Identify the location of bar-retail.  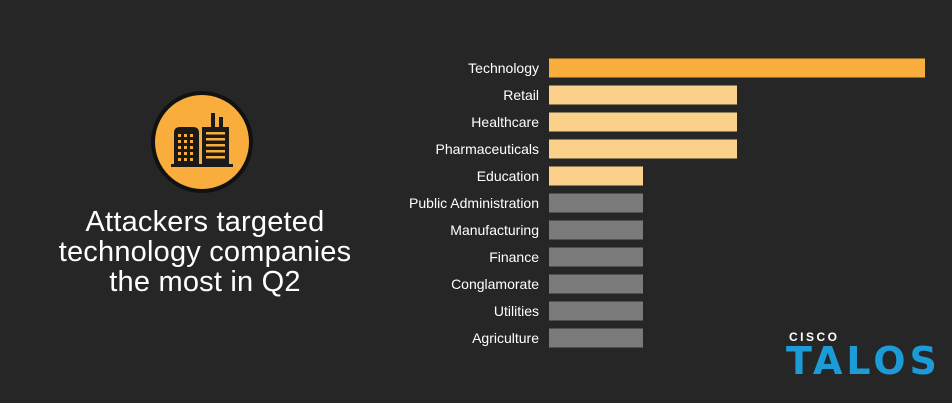
(643, 95).